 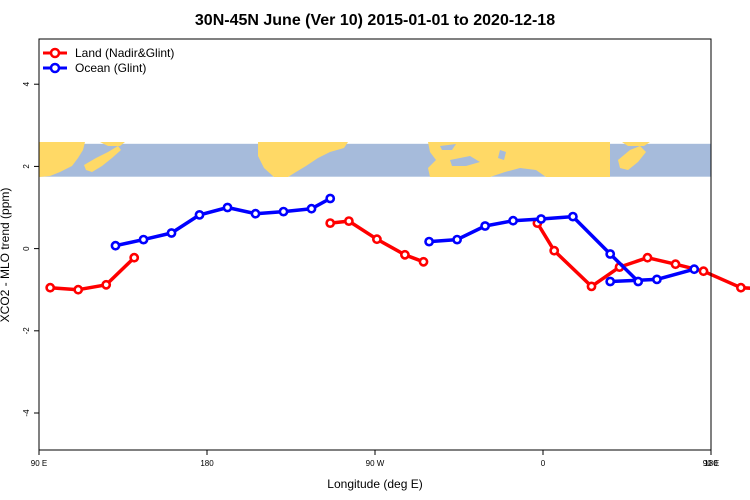 I want to click on y-tick-label: 0, so click(x=26, y=248).